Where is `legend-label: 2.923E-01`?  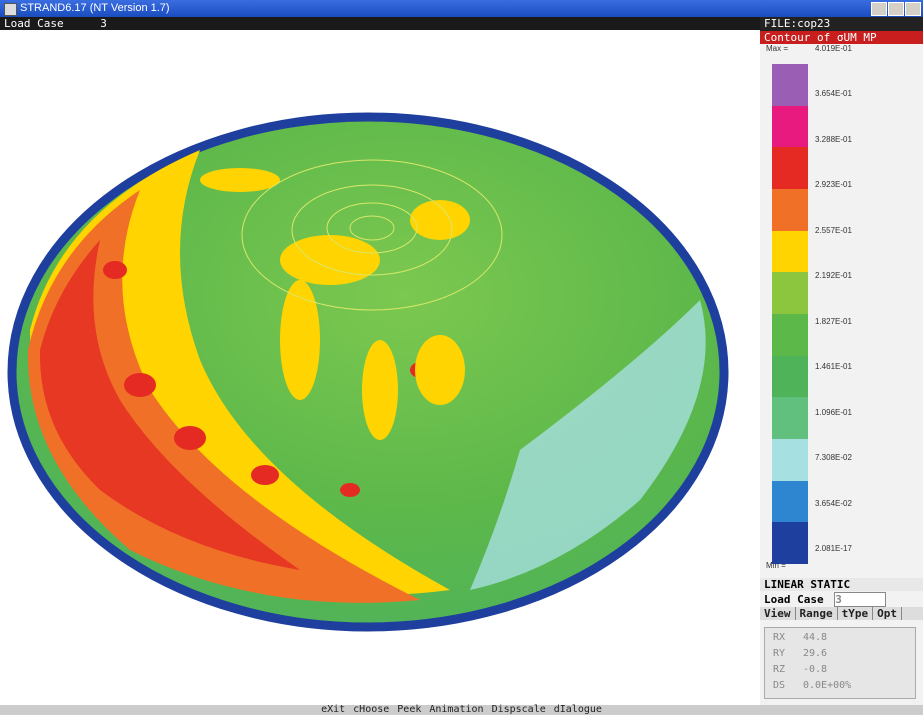
legend-label: 2.923E-01 is located at coordinates (833, 185).